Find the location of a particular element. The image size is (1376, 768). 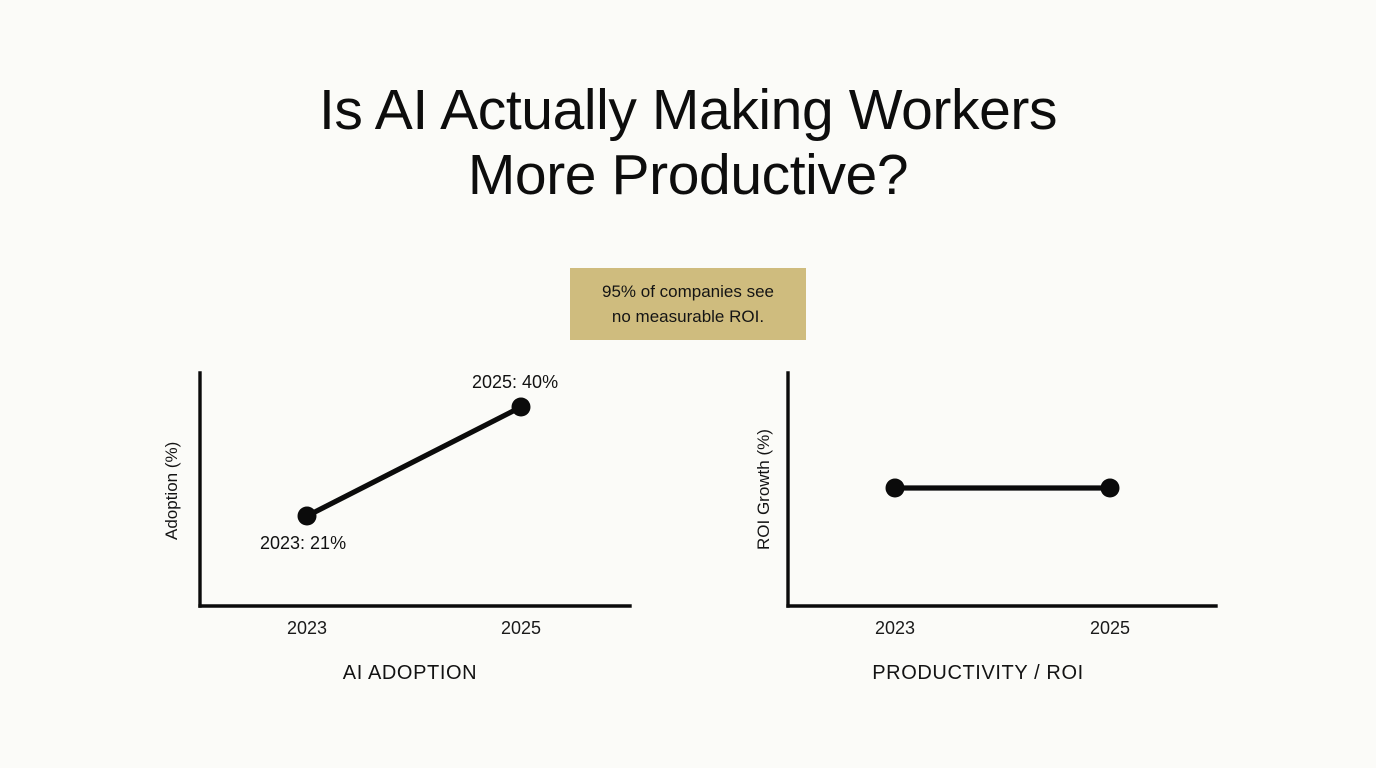

chart-caption: PRODUCTIVITY / ROI is located at coordinates (978, 673).